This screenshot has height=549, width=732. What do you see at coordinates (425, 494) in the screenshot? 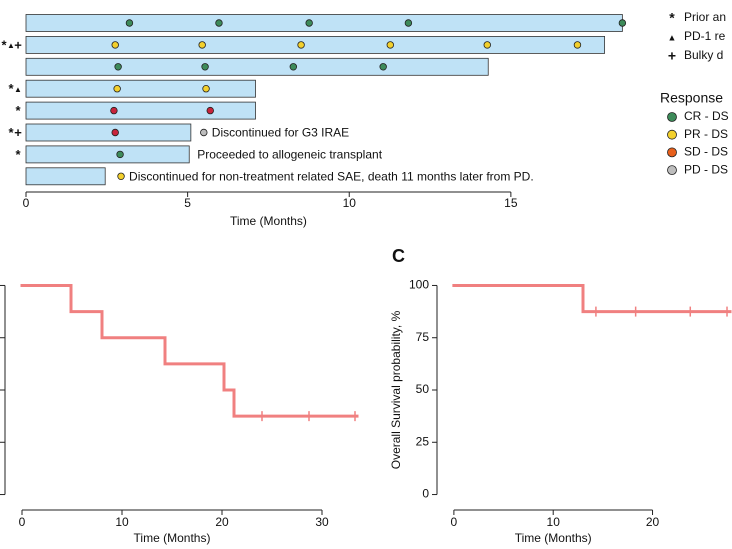
I see `y-tick-label: 0` at bounding box center [425, 494].